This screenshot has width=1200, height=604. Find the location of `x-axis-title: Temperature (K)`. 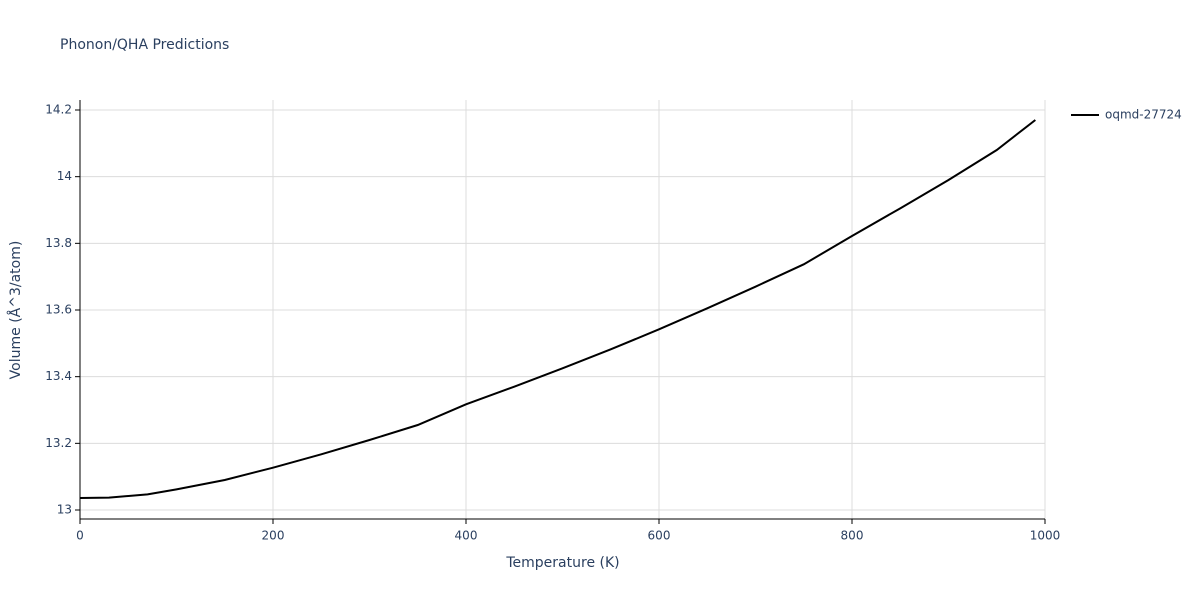

x-axis-title: Temperature (K) is located at coordinates (562, 563).